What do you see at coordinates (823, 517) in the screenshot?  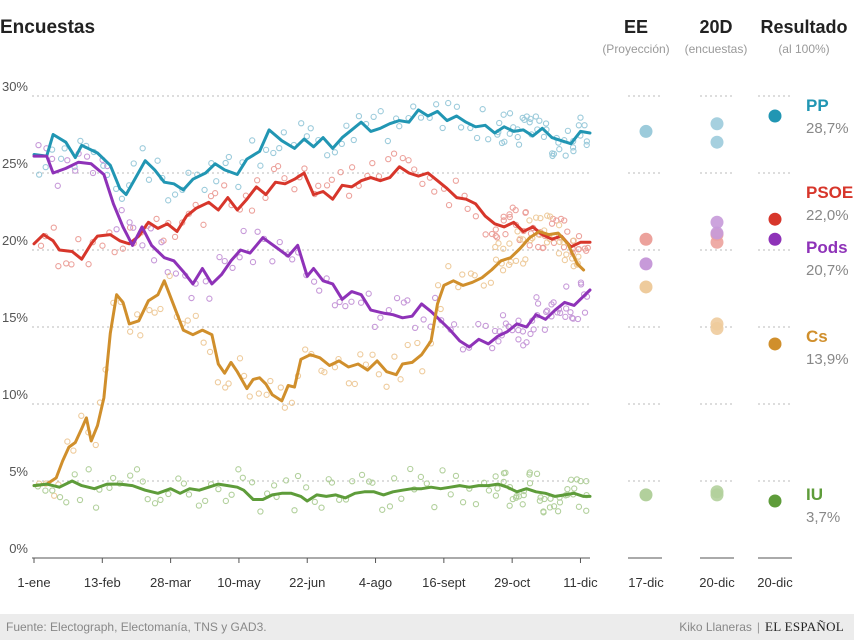 I see `result-value-iu: 3,7%` at bounding box center [823, 517].